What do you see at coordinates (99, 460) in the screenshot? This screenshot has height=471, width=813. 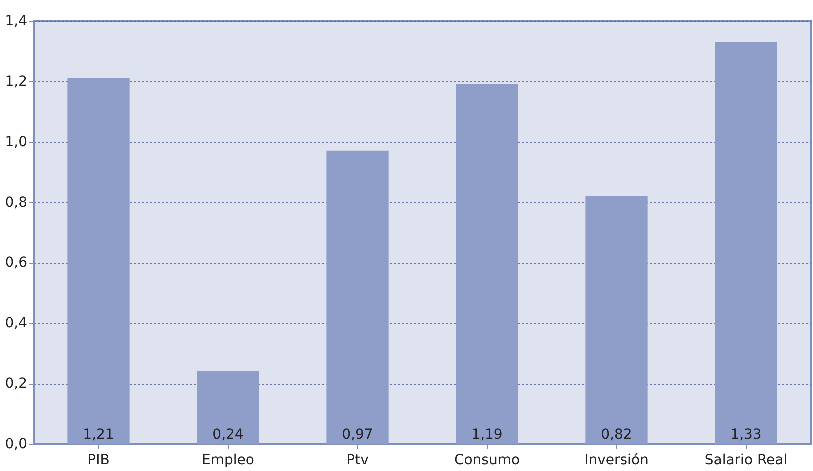 I see `x-tick-label: PIB` at bounding box center [99, 460].